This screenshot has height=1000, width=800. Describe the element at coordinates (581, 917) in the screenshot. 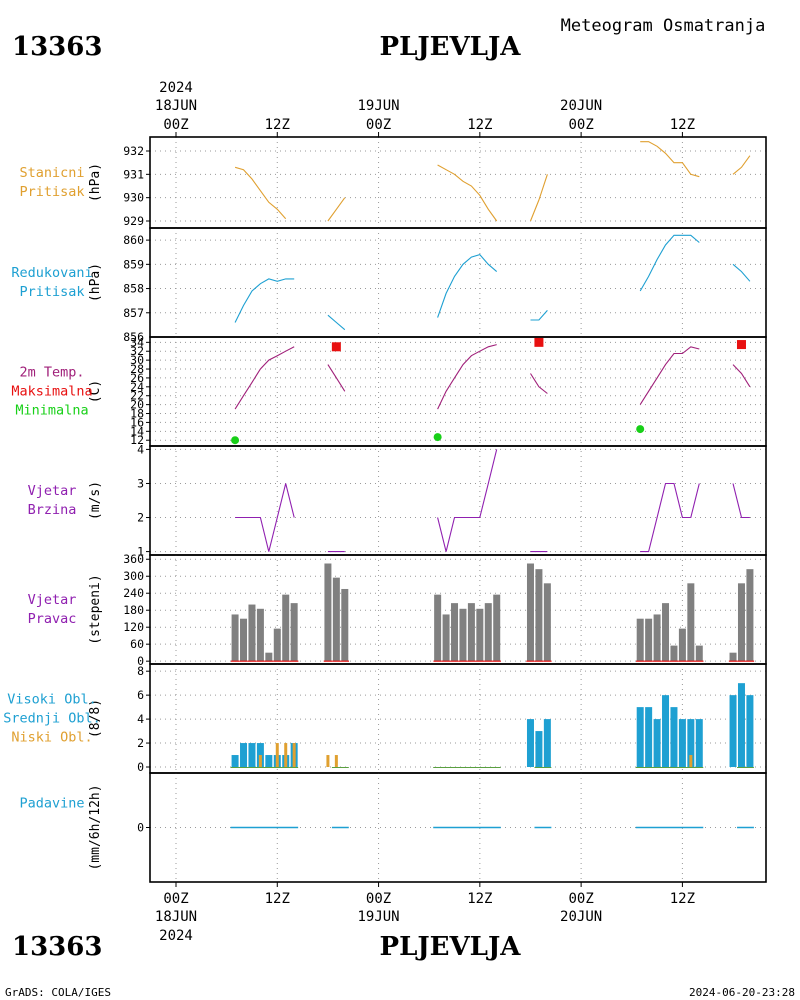

I see `time-day-bottom: 20JUN` at that location.